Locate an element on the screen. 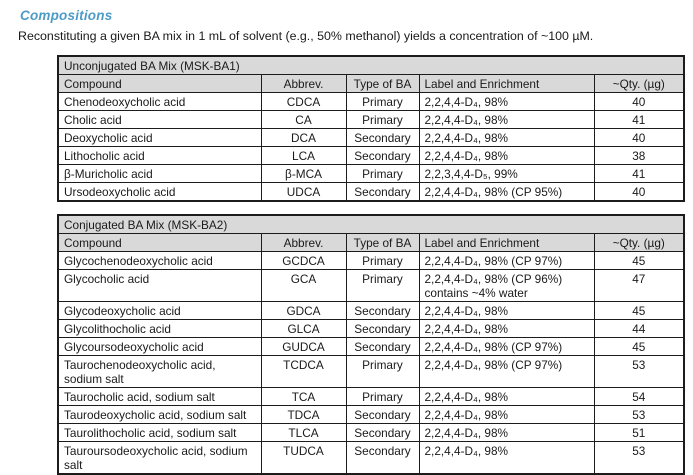 This screenshot has width=693, height=475. label-cell: 2,2,3,4,4-D₅, 99% is located at coordinates (506, 173).